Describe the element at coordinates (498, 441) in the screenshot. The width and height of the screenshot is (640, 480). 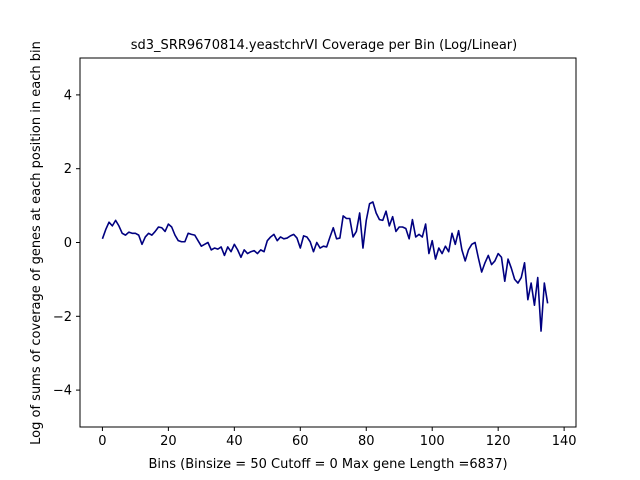
I see `x-tick-label: 120` at that location.